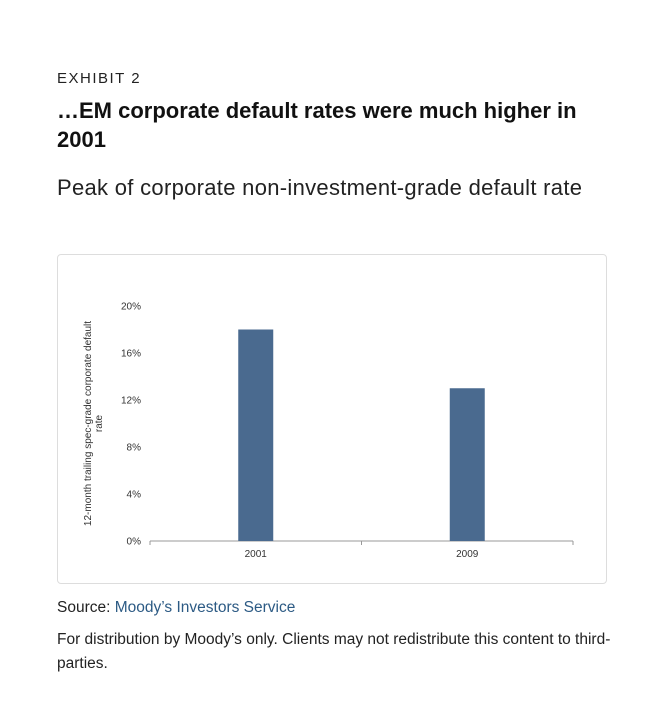 The width and height of the screenshot is (666, 726). What do you see at coordinates (131, 354) in the screenshot?
I see `y-tick-label: 16%` at bounding box center [131, 354].